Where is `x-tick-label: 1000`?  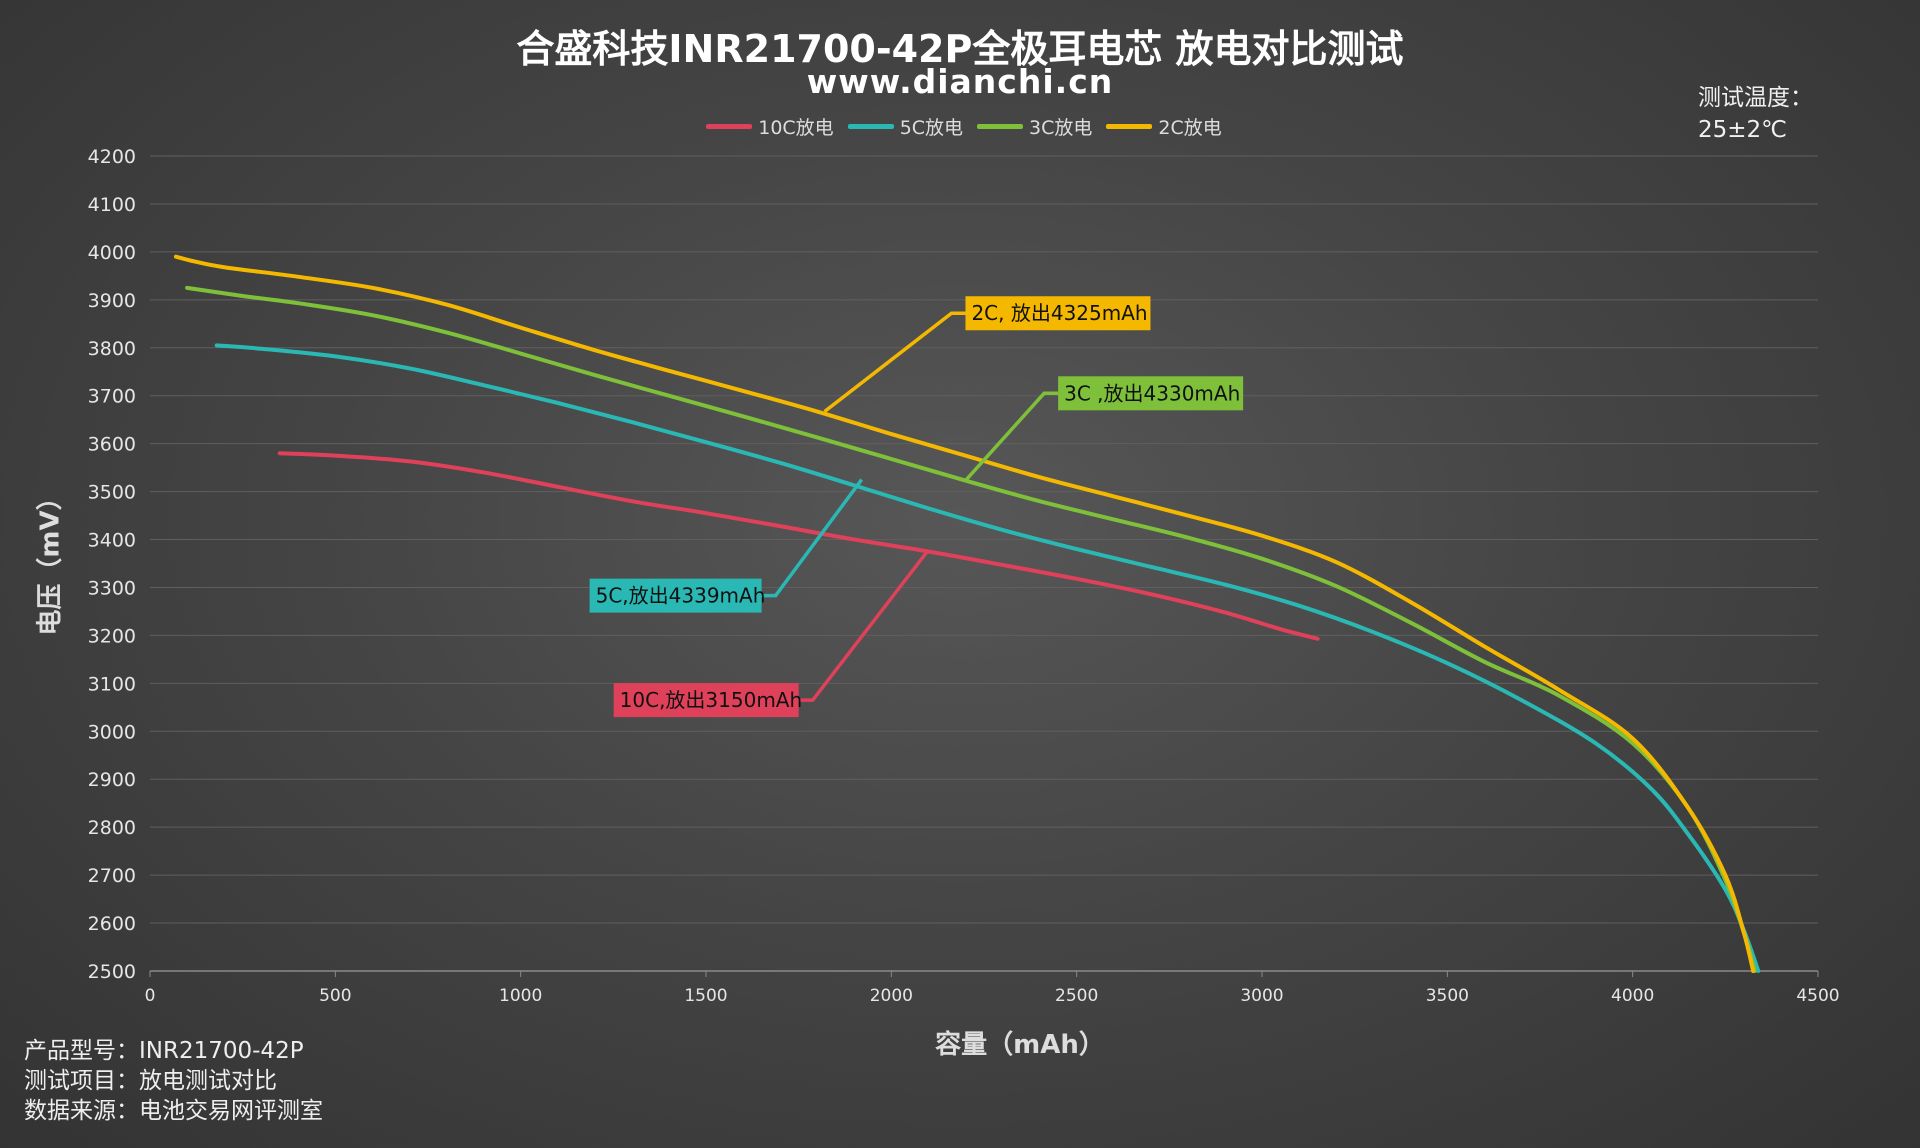
x-tick-label: 1000 is located at coordinates (520, 996).